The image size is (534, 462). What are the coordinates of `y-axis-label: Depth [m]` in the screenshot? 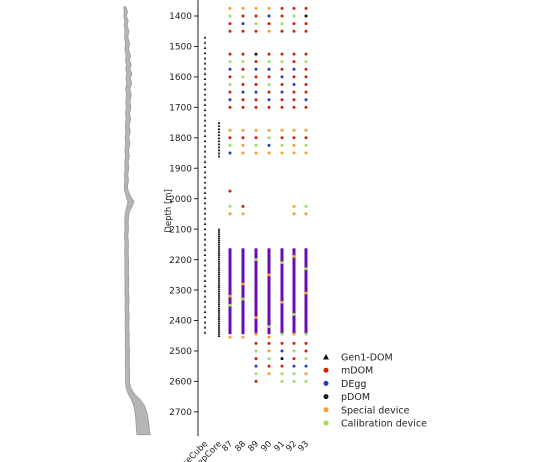 It's located at (169, 211).